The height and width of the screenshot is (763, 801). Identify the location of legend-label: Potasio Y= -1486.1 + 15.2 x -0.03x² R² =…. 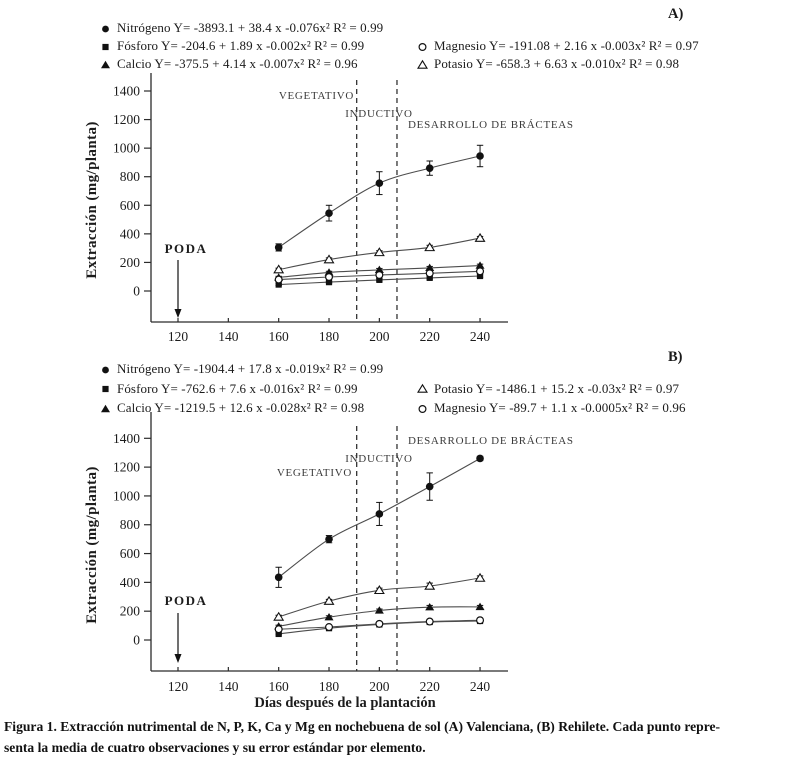
(557, 388).